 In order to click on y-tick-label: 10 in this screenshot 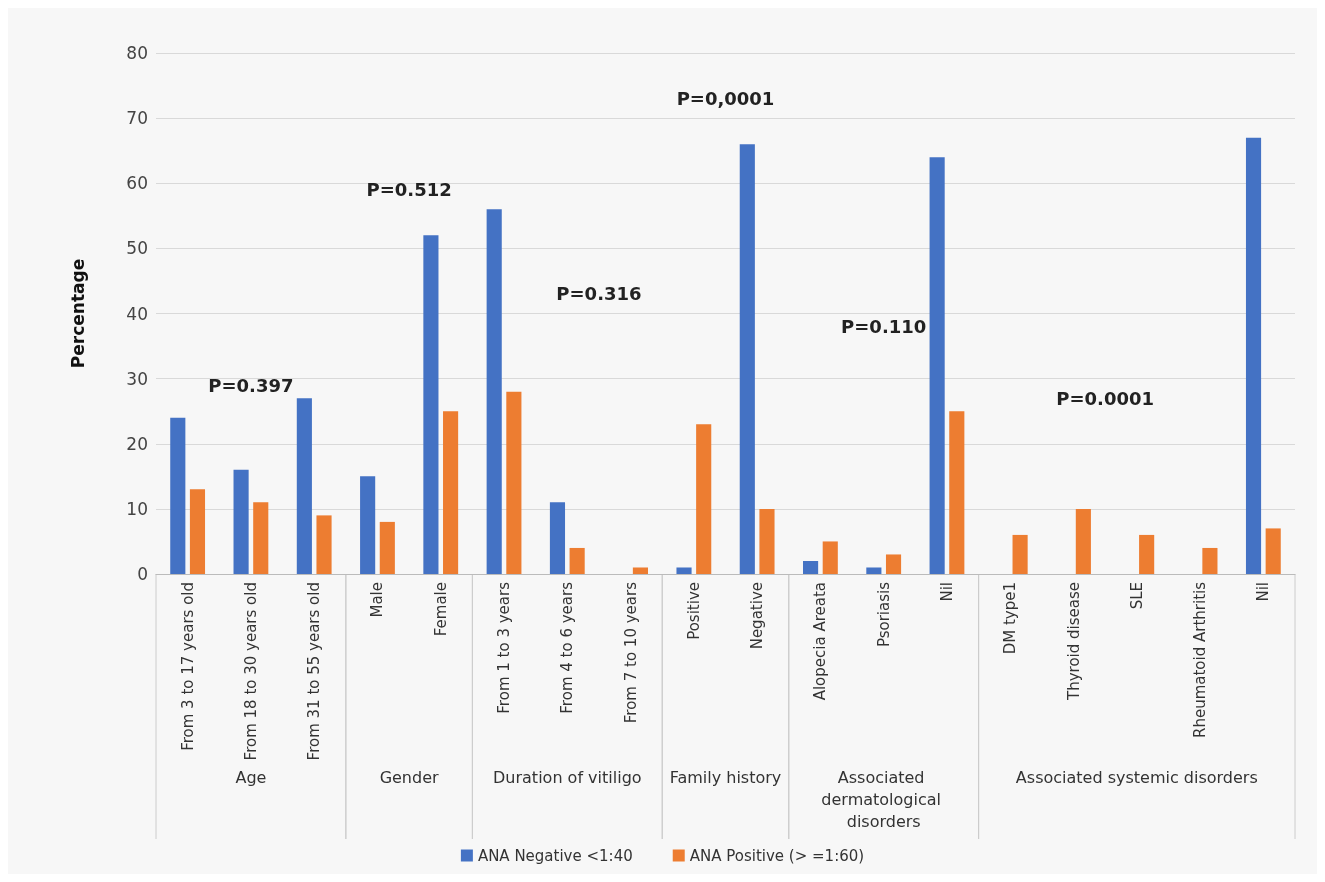, I will do `click(137, 508)`.